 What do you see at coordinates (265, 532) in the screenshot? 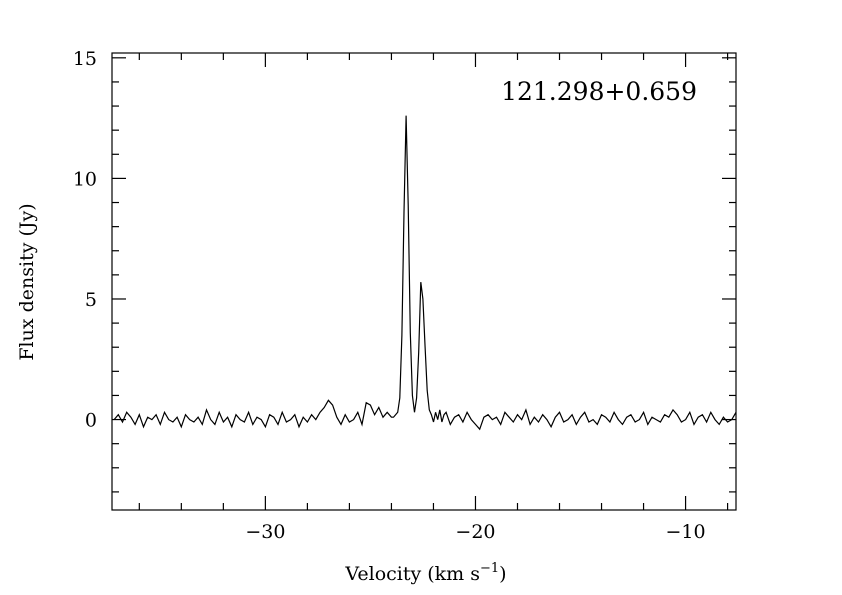
I see `x-tick-label: −30` at bounding box center [265, 532].